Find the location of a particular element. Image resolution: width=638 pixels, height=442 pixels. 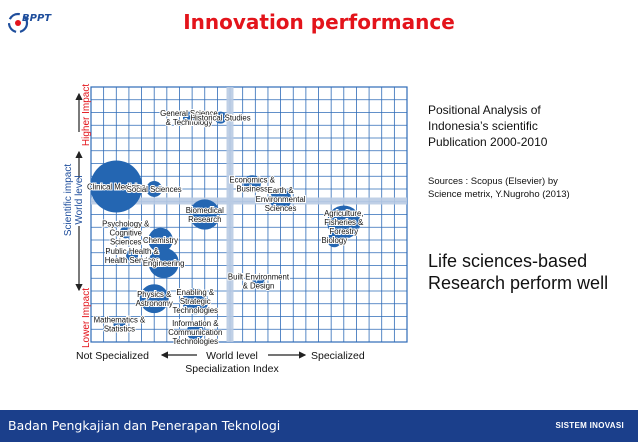

bubble-label: Forestry is located at coordinates (344, 231).